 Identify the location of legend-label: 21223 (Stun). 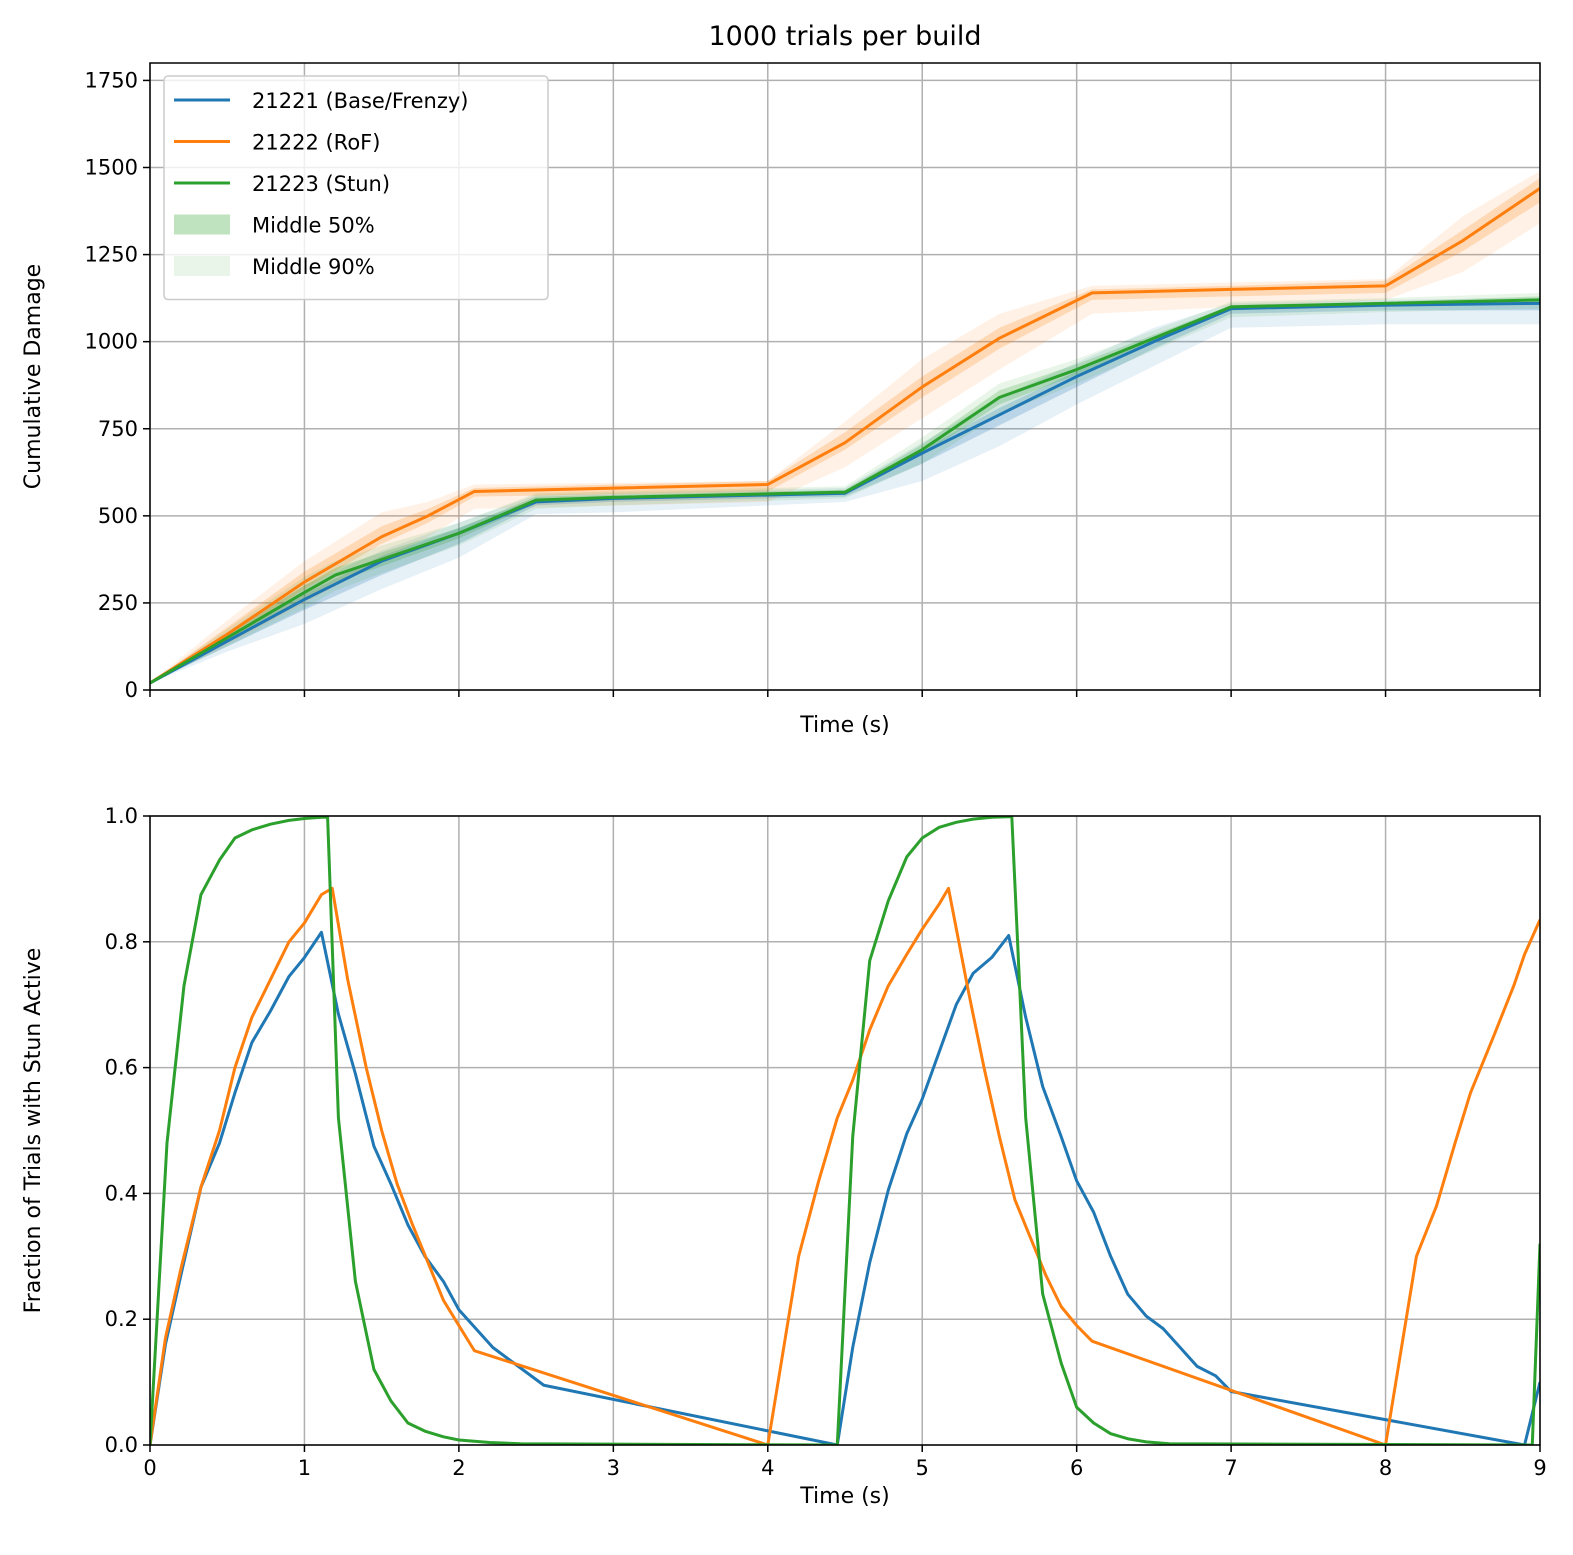
(321, 184).